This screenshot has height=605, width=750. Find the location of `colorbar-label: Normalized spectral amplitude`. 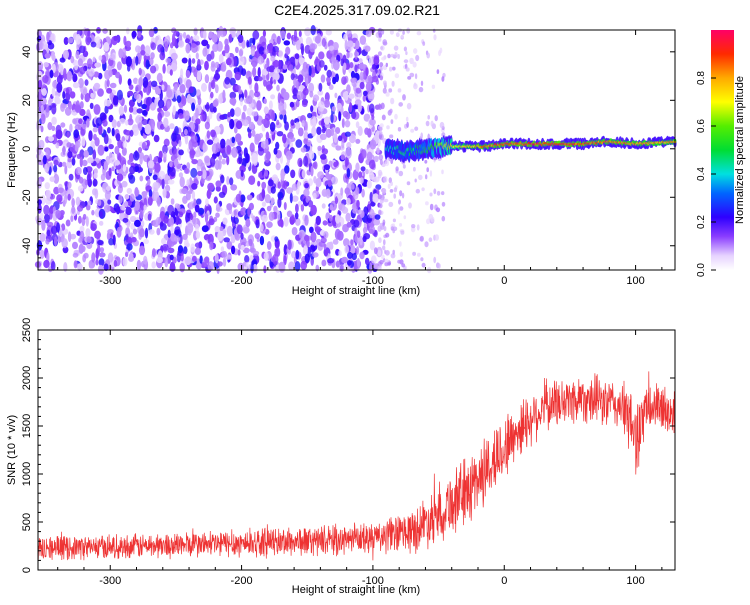

colorbar-label: Normalized spectral amplitude is located at coordinates (740, 150).